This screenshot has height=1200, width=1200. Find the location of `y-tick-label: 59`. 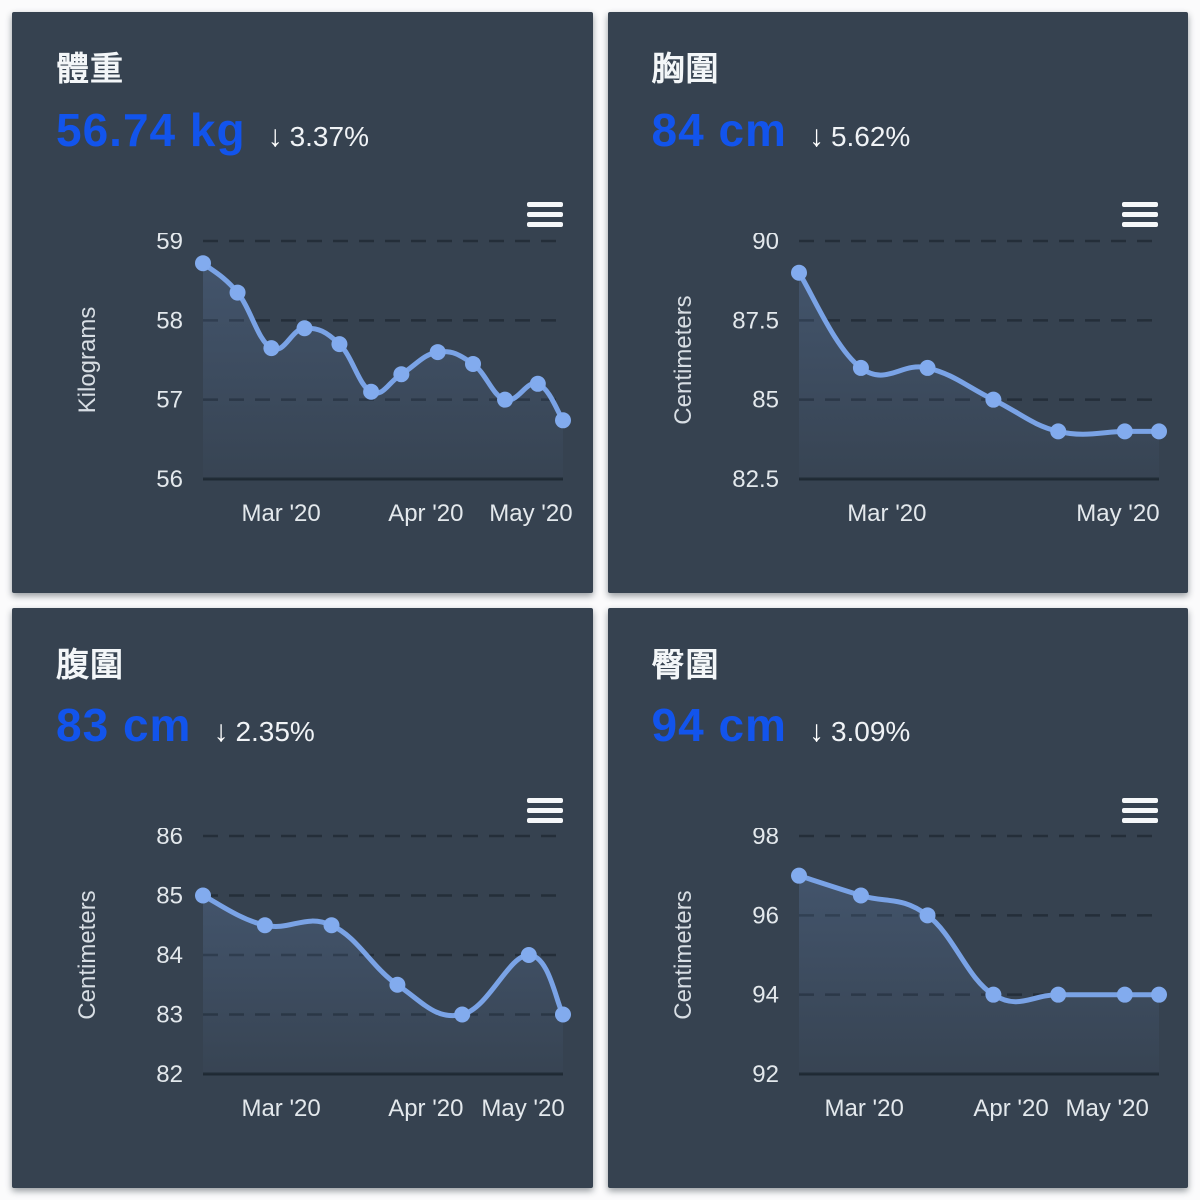

y-tick-label: 59 is located at coordinates (169, 244).